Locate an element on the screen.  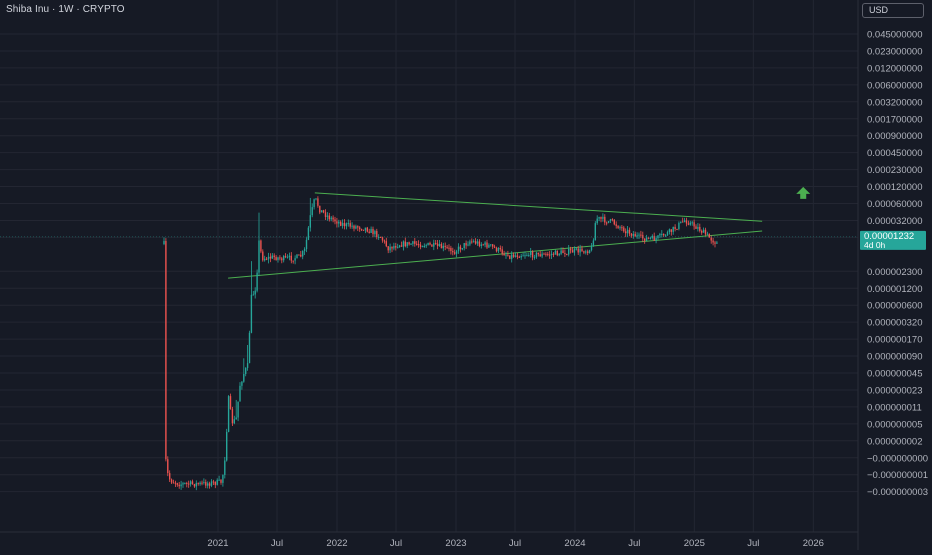
price-tag-bg is located at coordinates (893, 240).